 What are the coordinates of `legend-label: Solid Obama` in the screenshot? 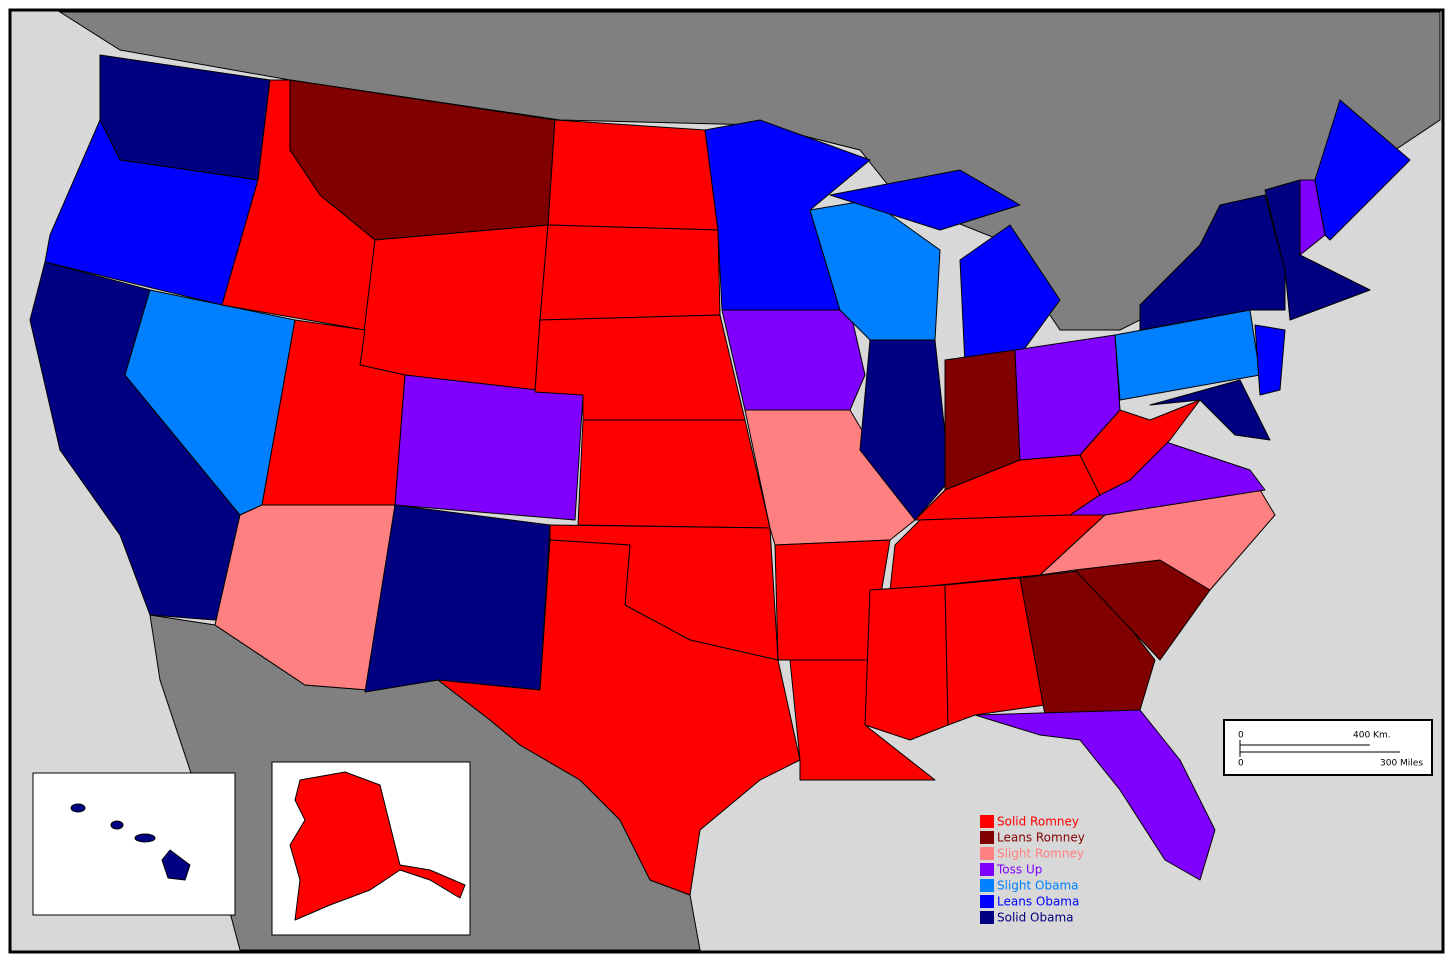 It's located at (1035, 918).